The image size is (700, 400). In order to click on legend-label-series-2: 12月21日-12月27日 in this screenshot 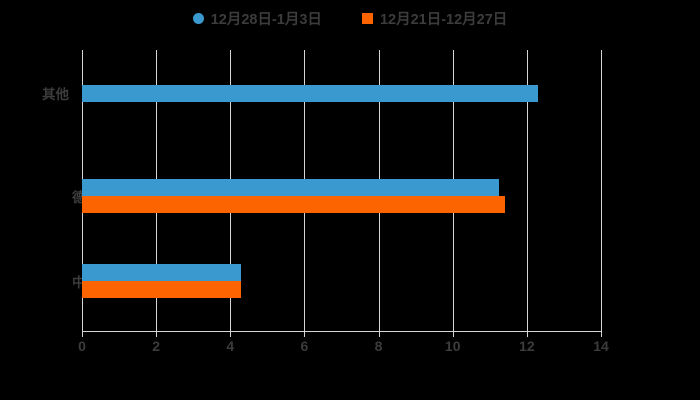, I will do `click(443, 20)`.